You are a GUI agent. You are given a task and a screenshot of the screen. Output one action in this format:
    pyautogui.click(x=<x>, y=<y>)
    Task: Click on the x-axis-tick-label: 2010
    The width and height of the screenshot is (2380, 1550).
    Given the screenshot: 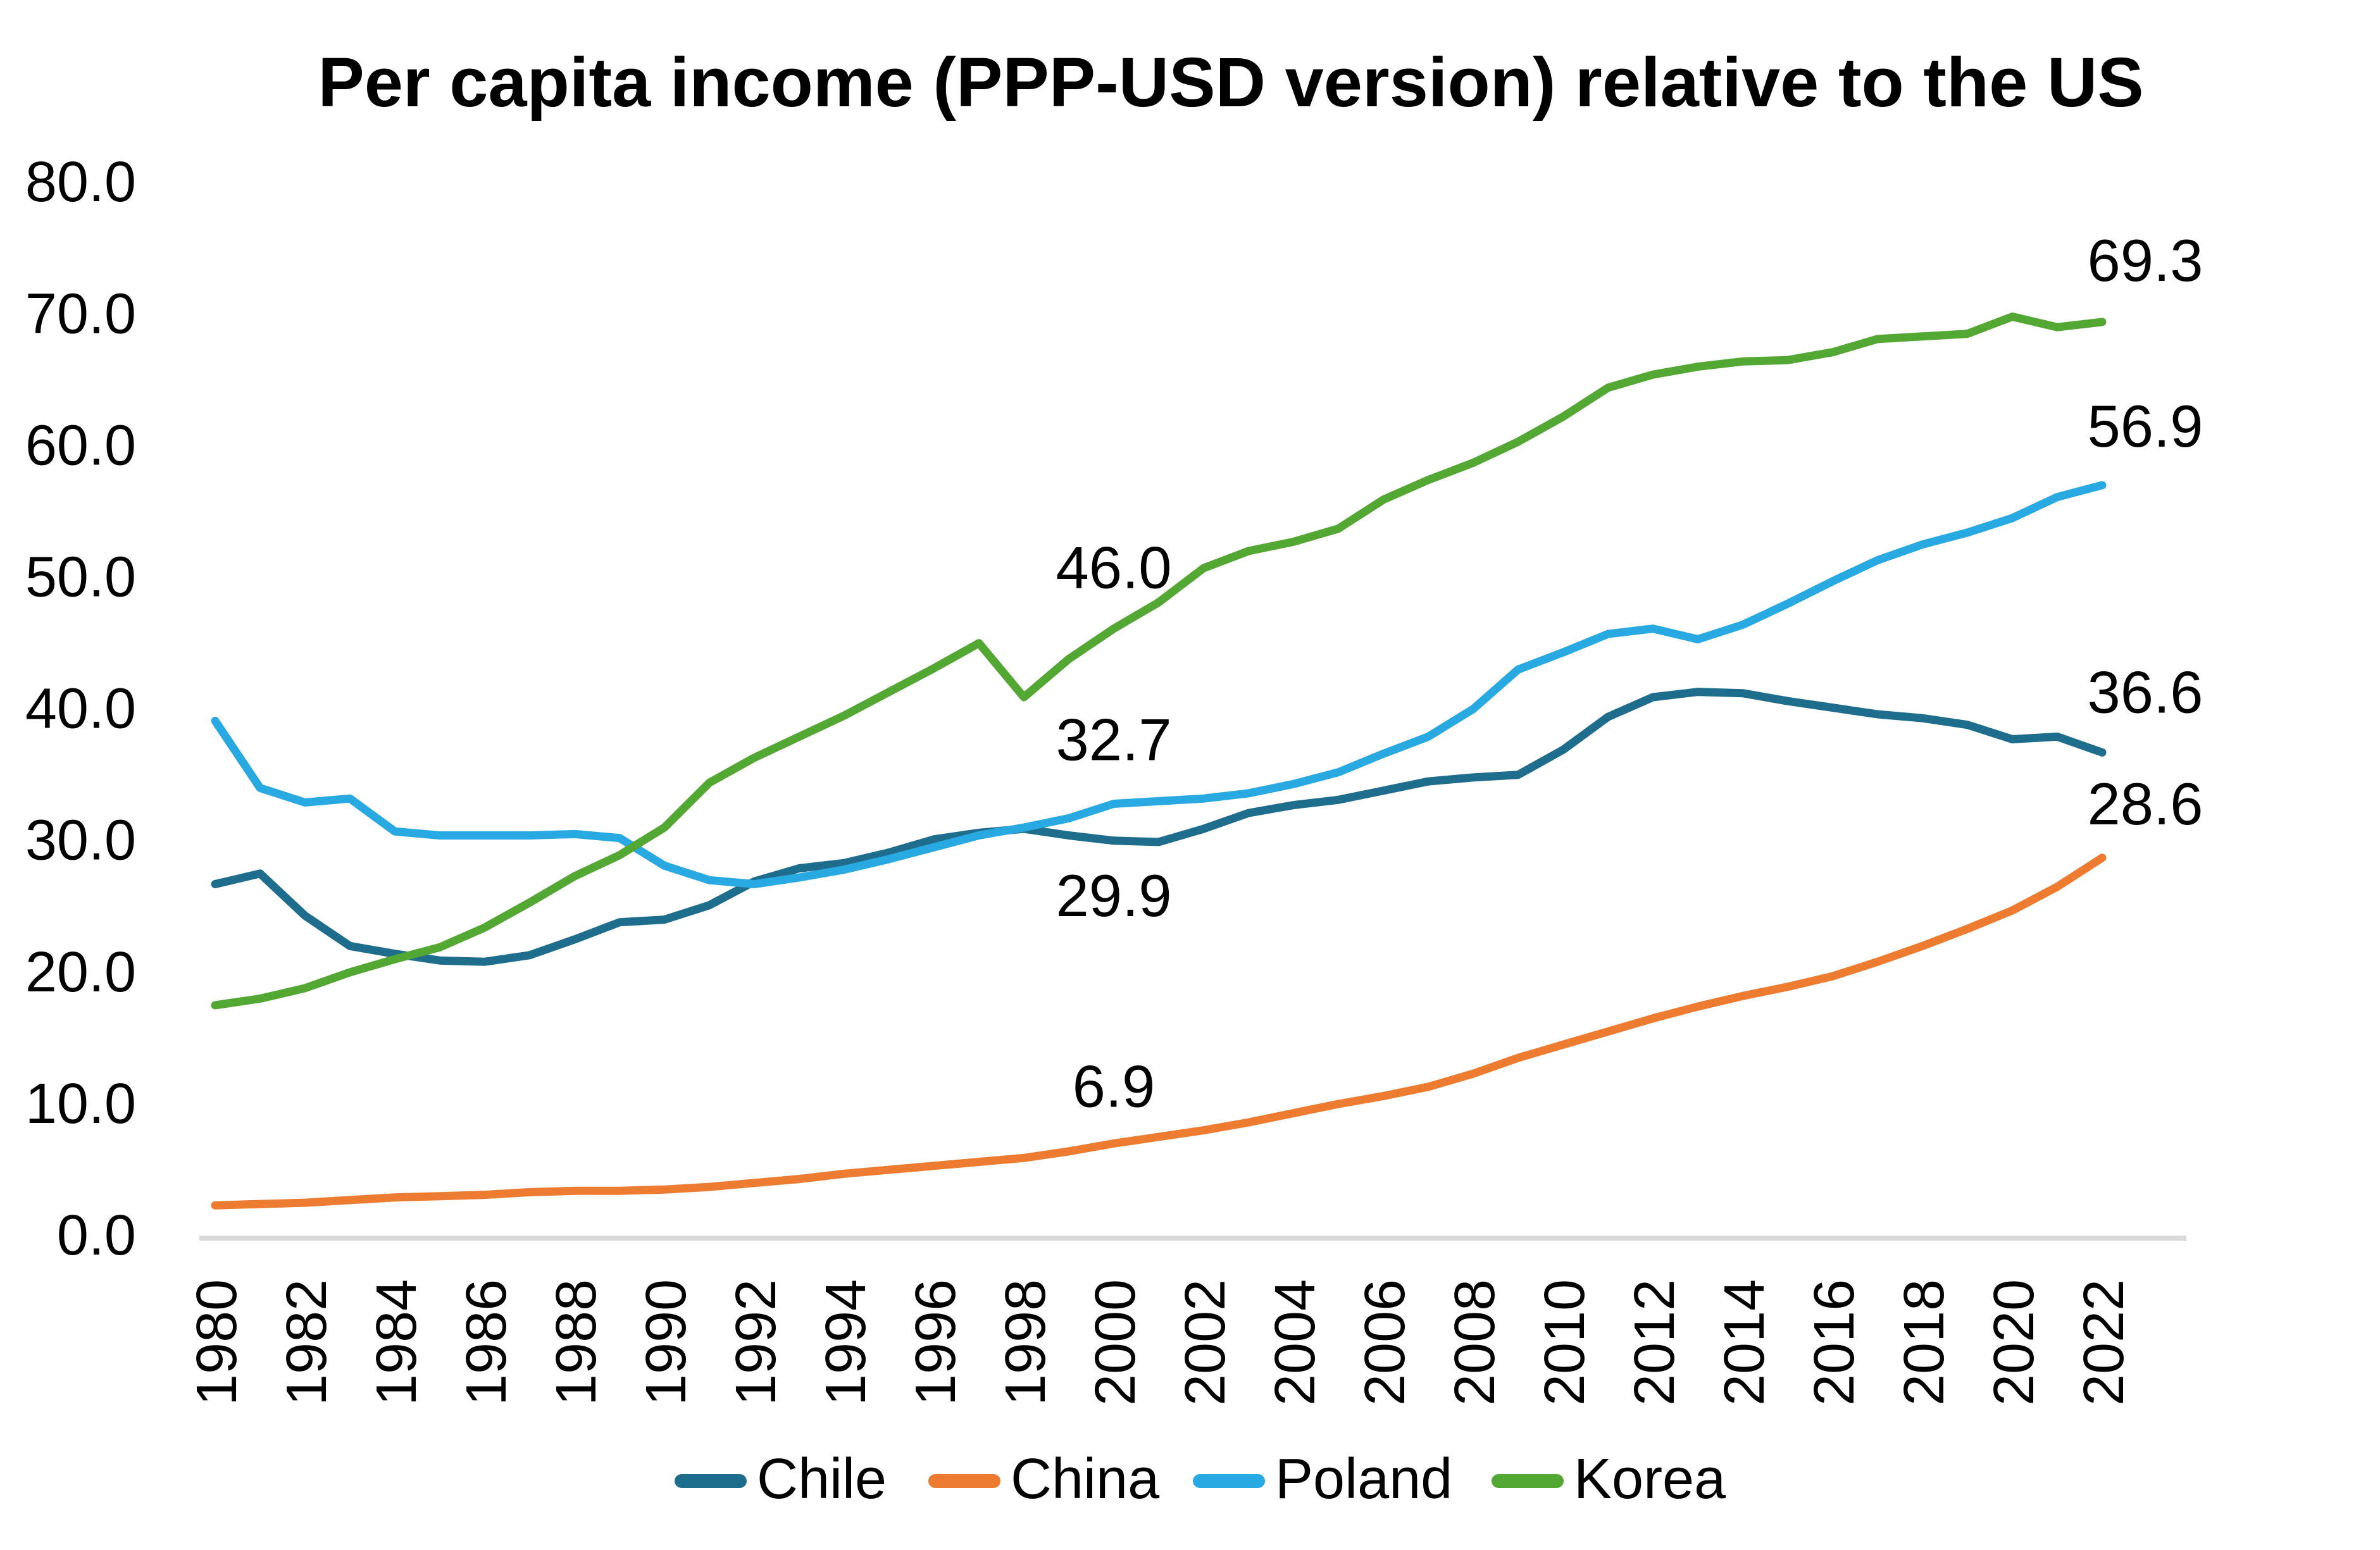 What is the action you would take?
    pyautogui.click(x=1565, y=1342)
    